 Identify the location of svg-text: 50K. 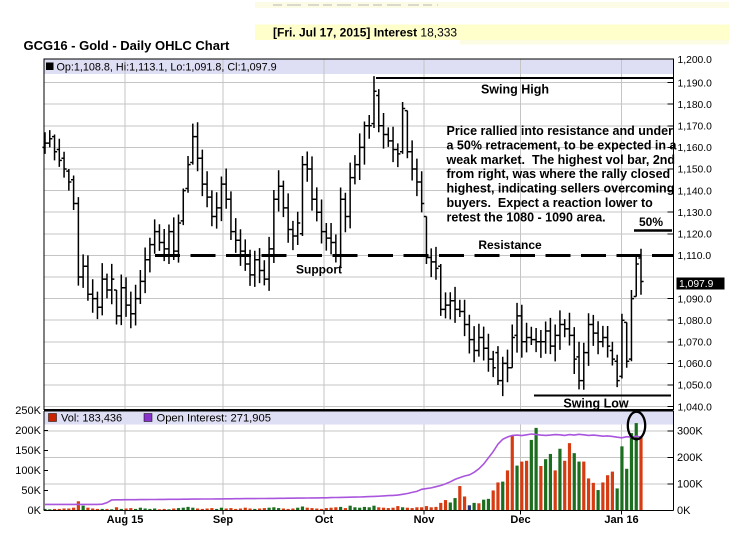
(31, 491).